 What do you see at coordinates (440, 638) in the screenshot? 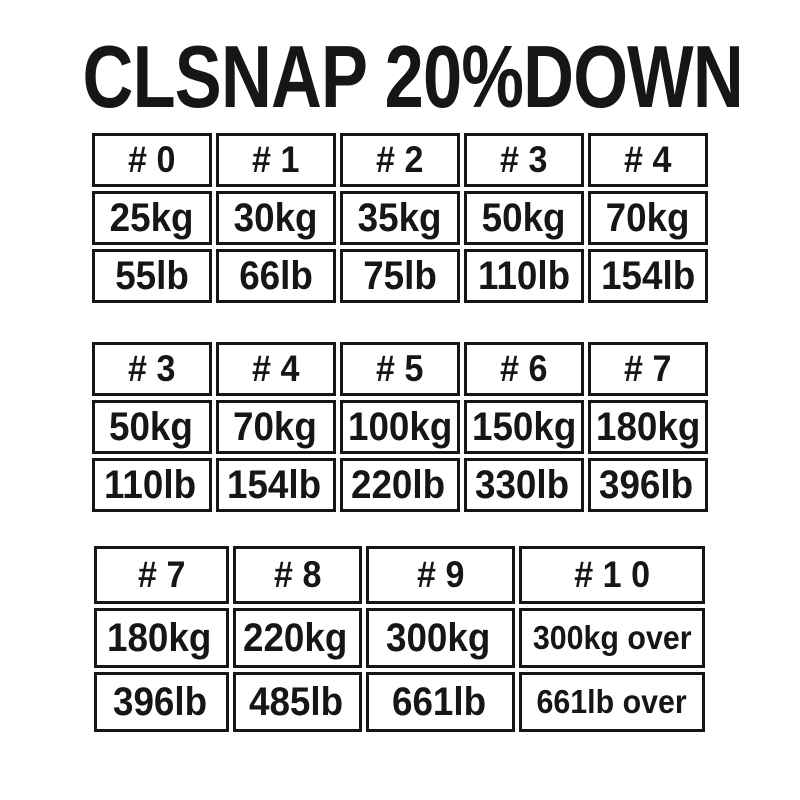
I see `kg-value-cell: 300kg` at bounding box center [440, 638].